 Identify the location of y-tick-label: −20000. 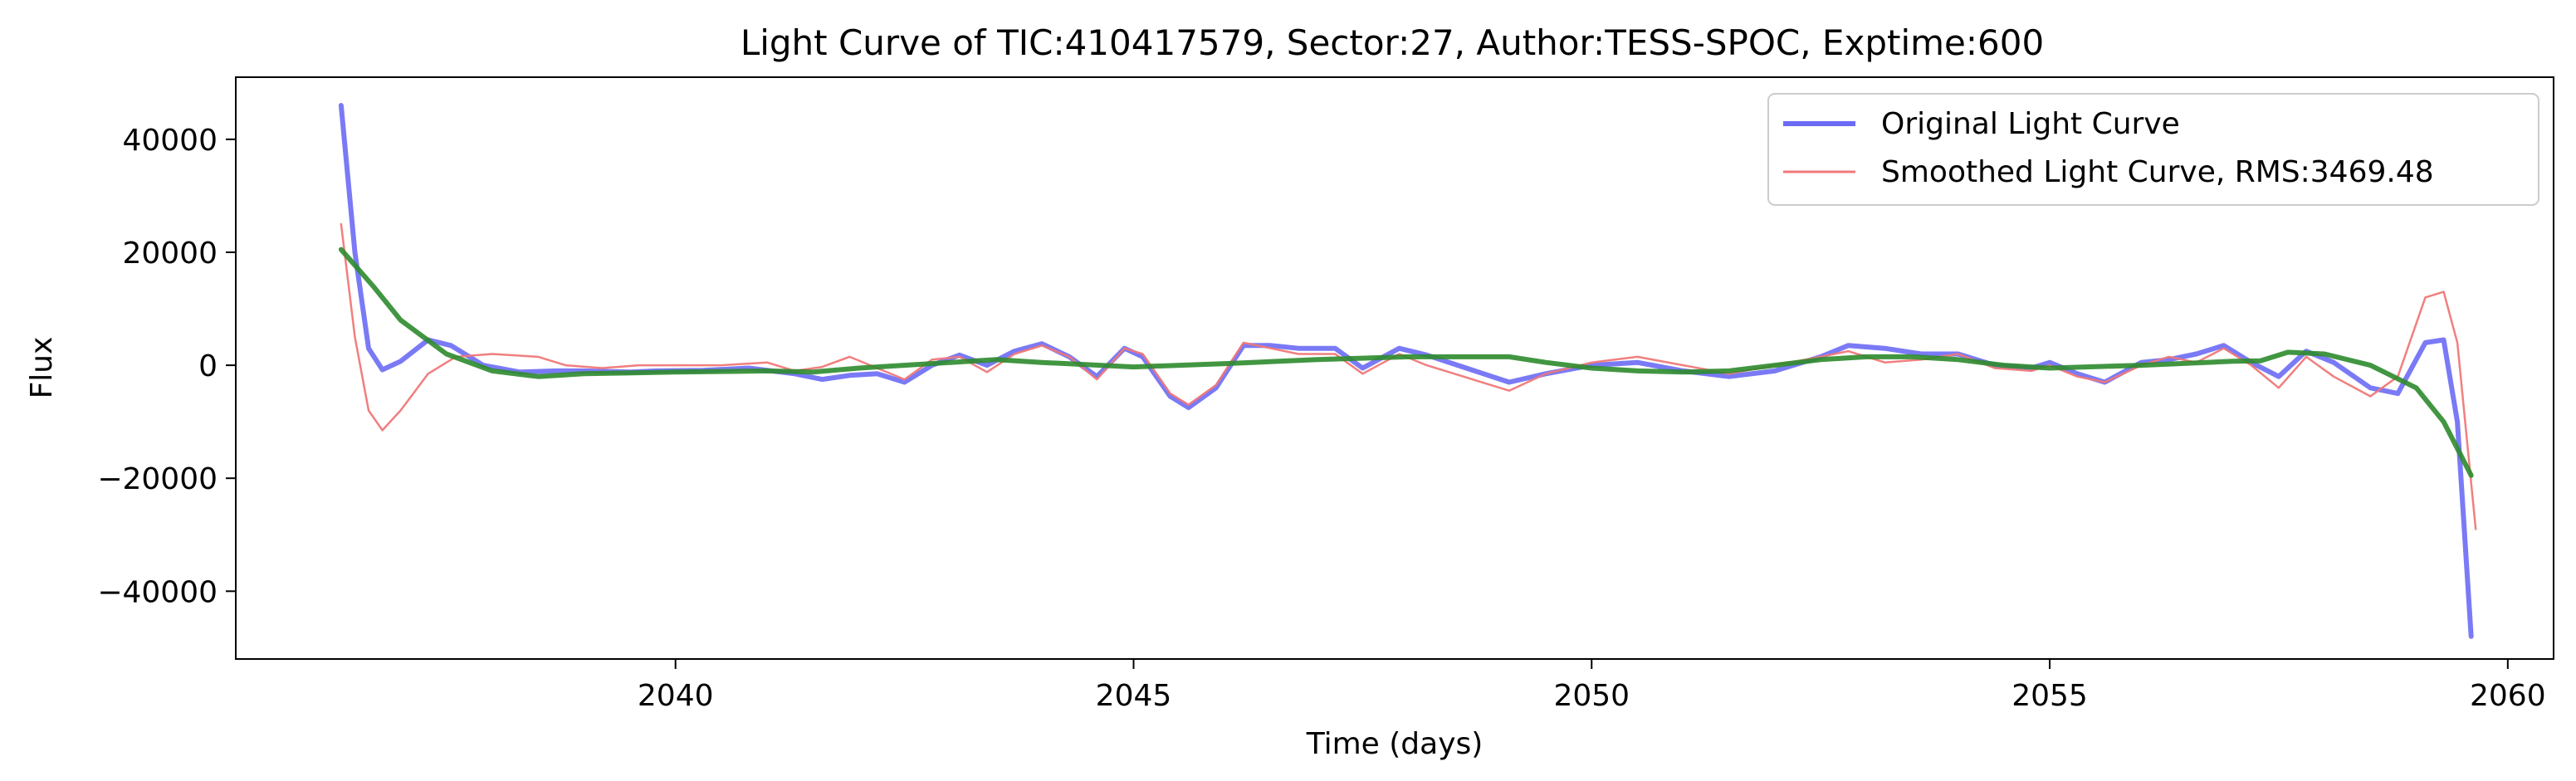
(157, 479).